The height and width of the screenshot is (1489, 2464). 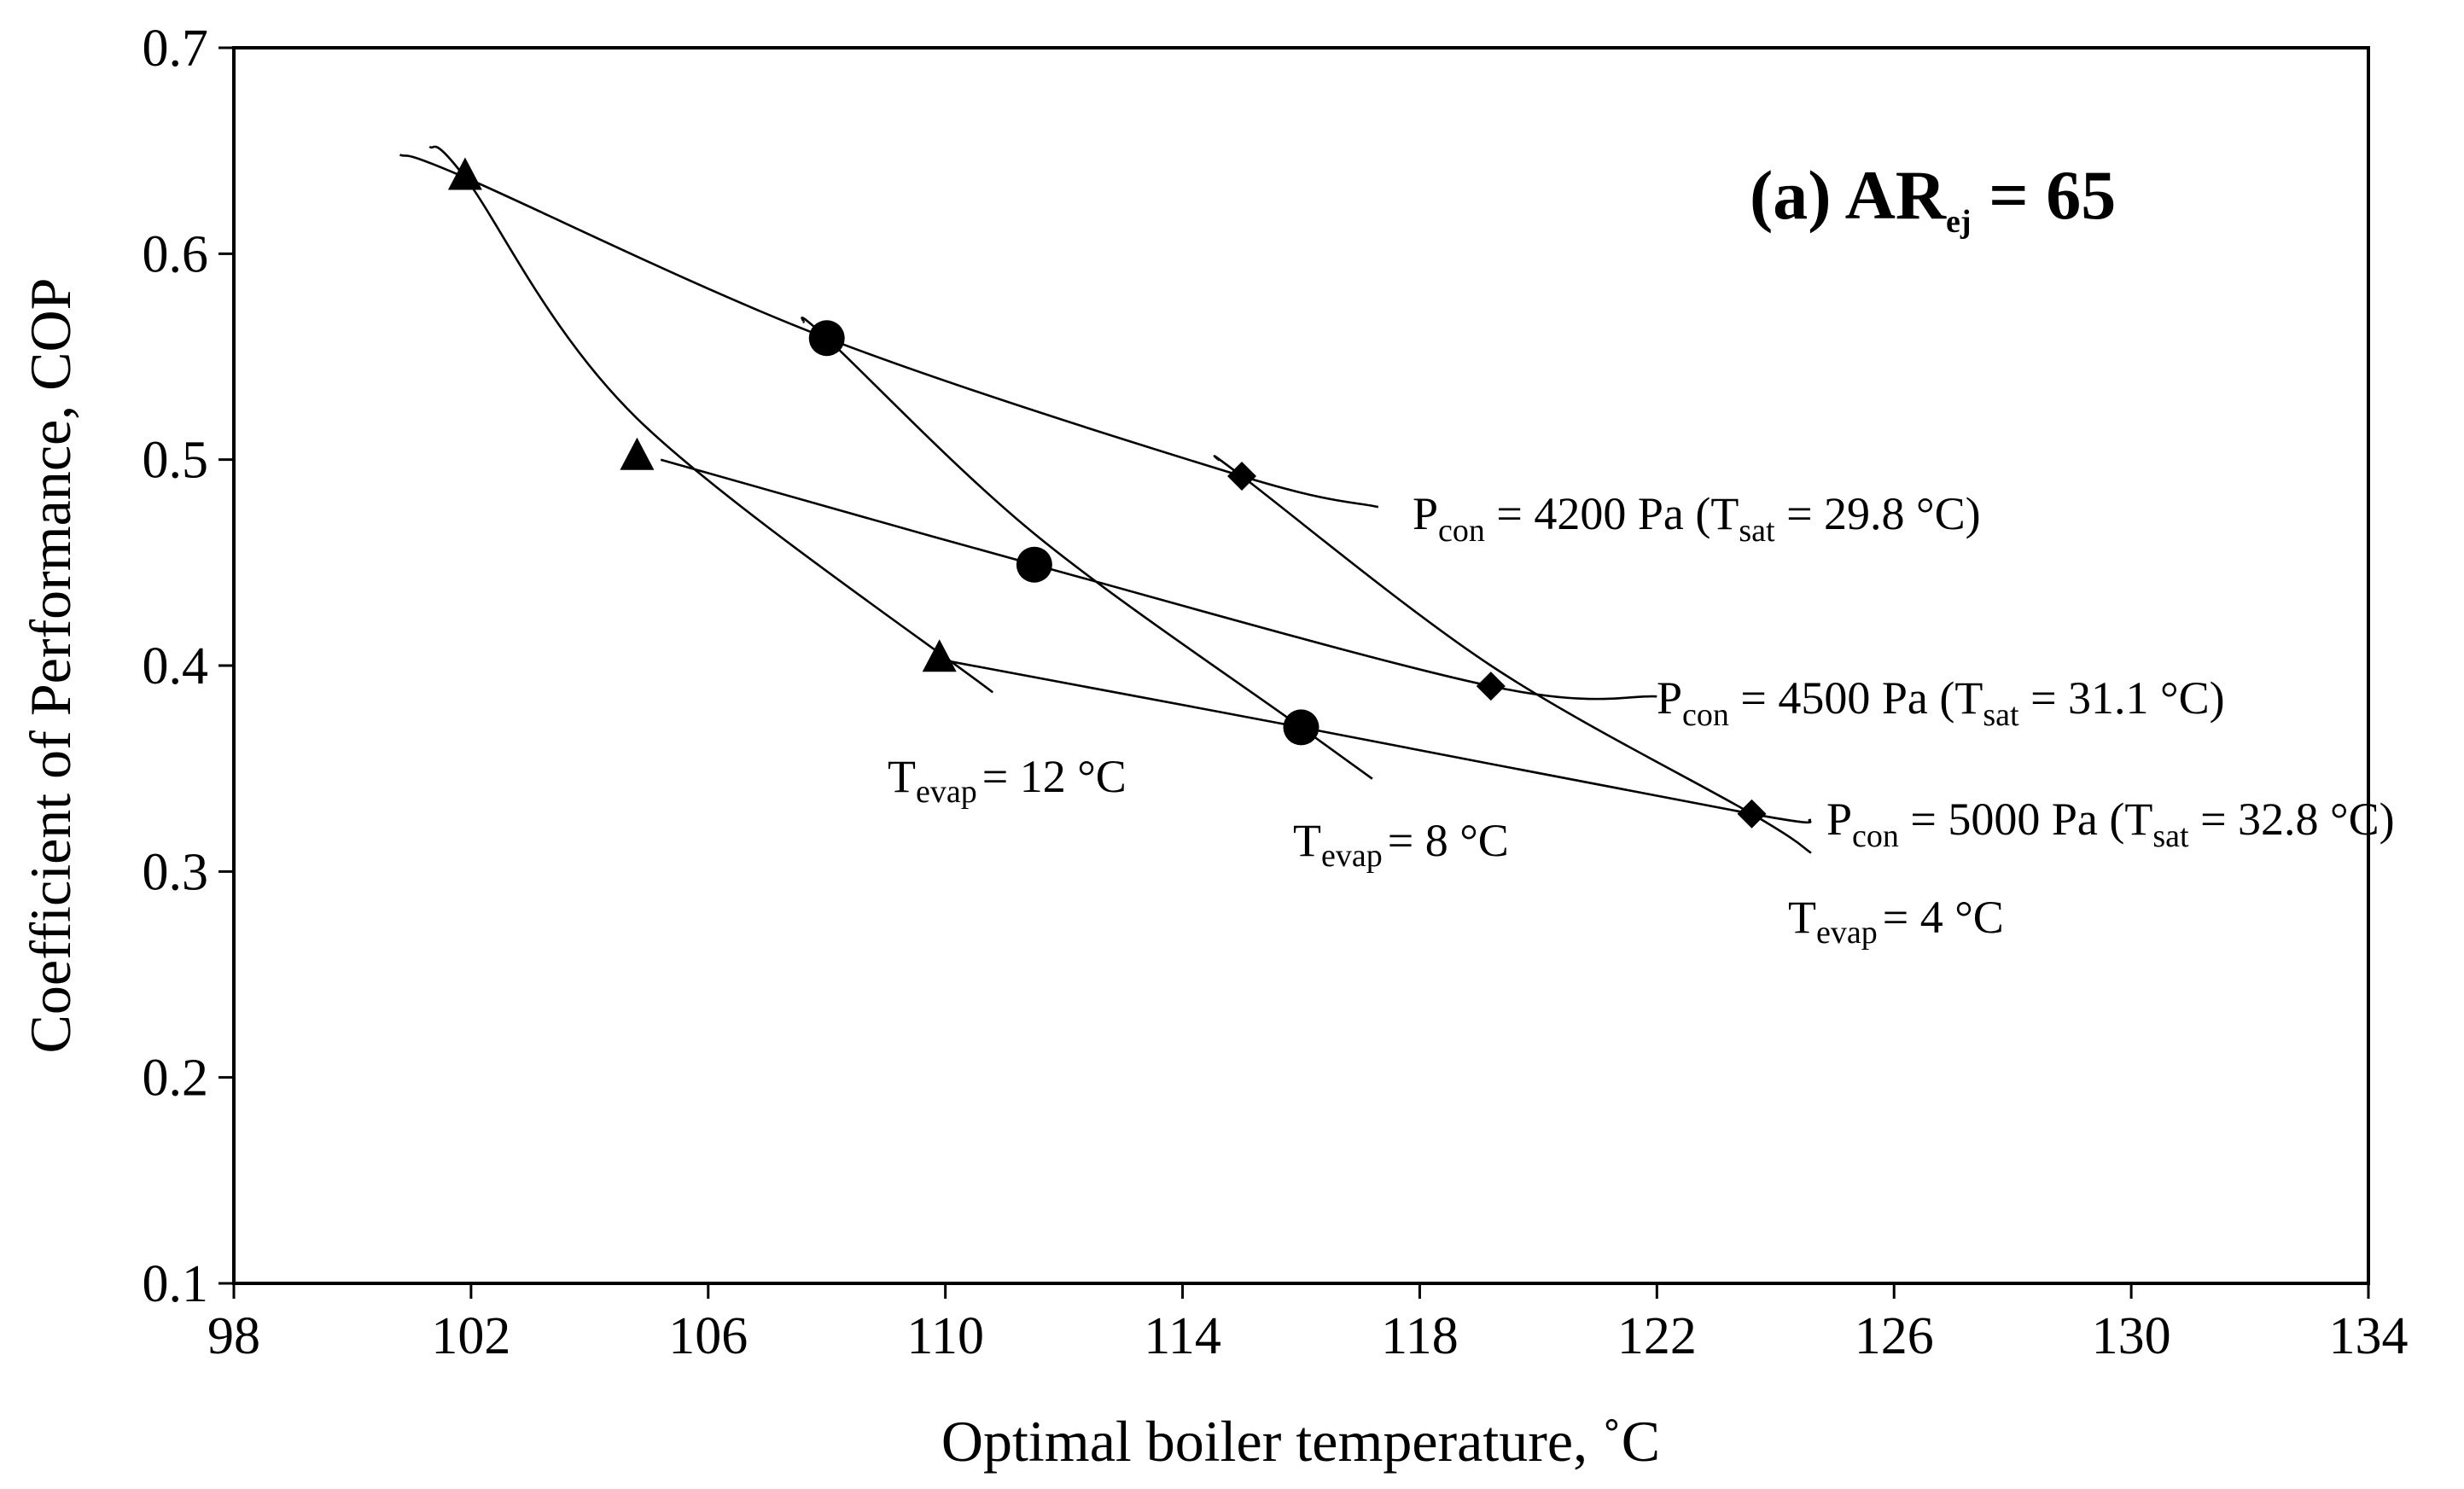 I want to click on x-axis-title: Optimal boiler temperature, ˚C, so click(x=1300, y=1442).